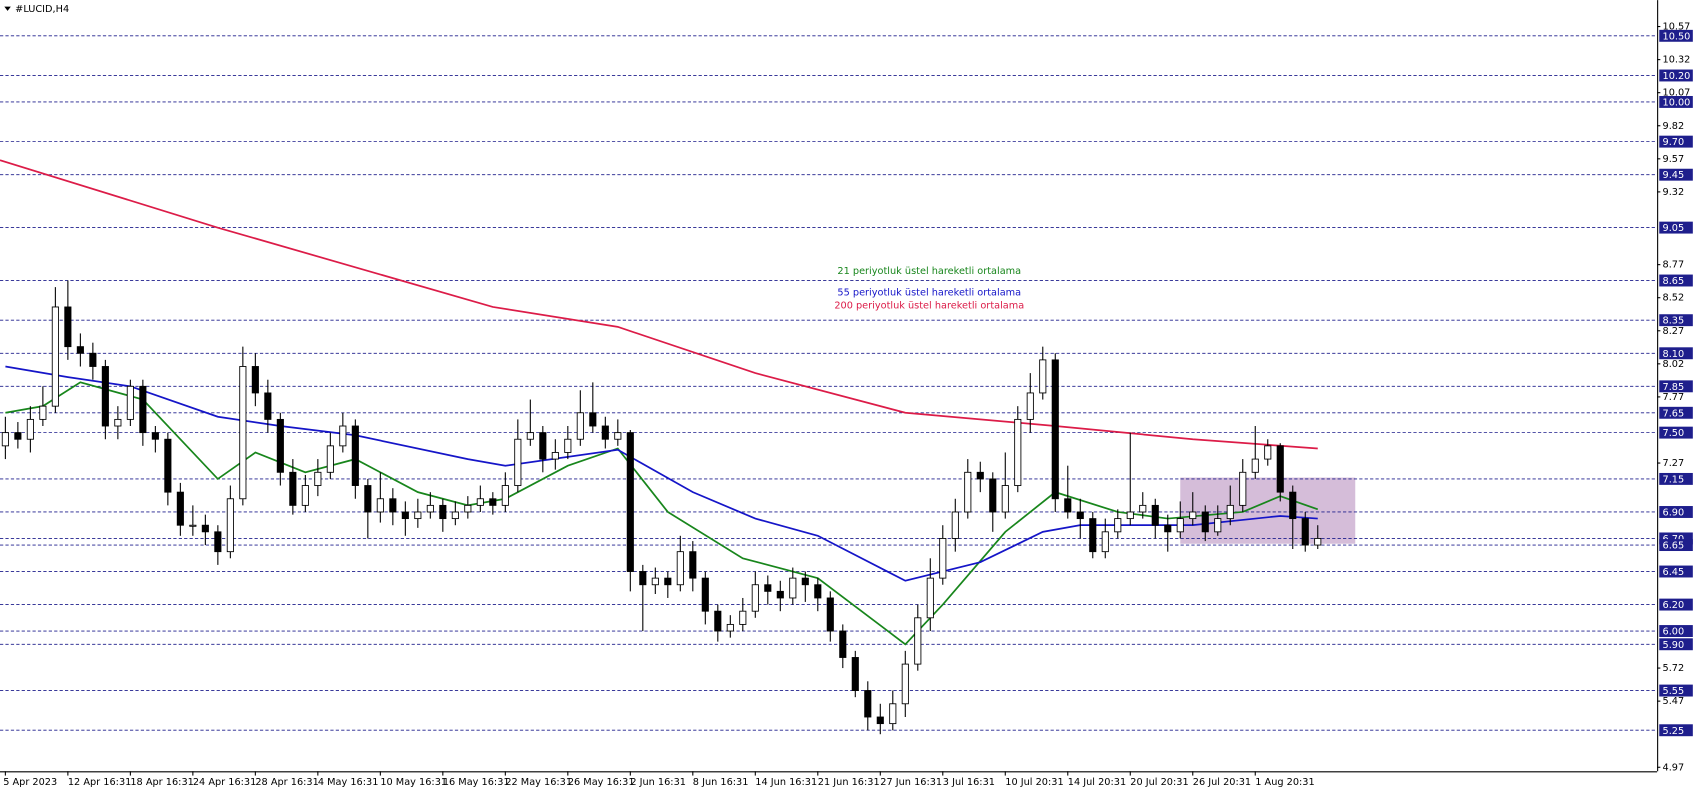 Image resolution: width=1695 pixels, height=793 pixels. Describe the element at coordinates (721, 782) in the screenshot. I see `x-tick-label: 8 Jun 16:31` at that location.